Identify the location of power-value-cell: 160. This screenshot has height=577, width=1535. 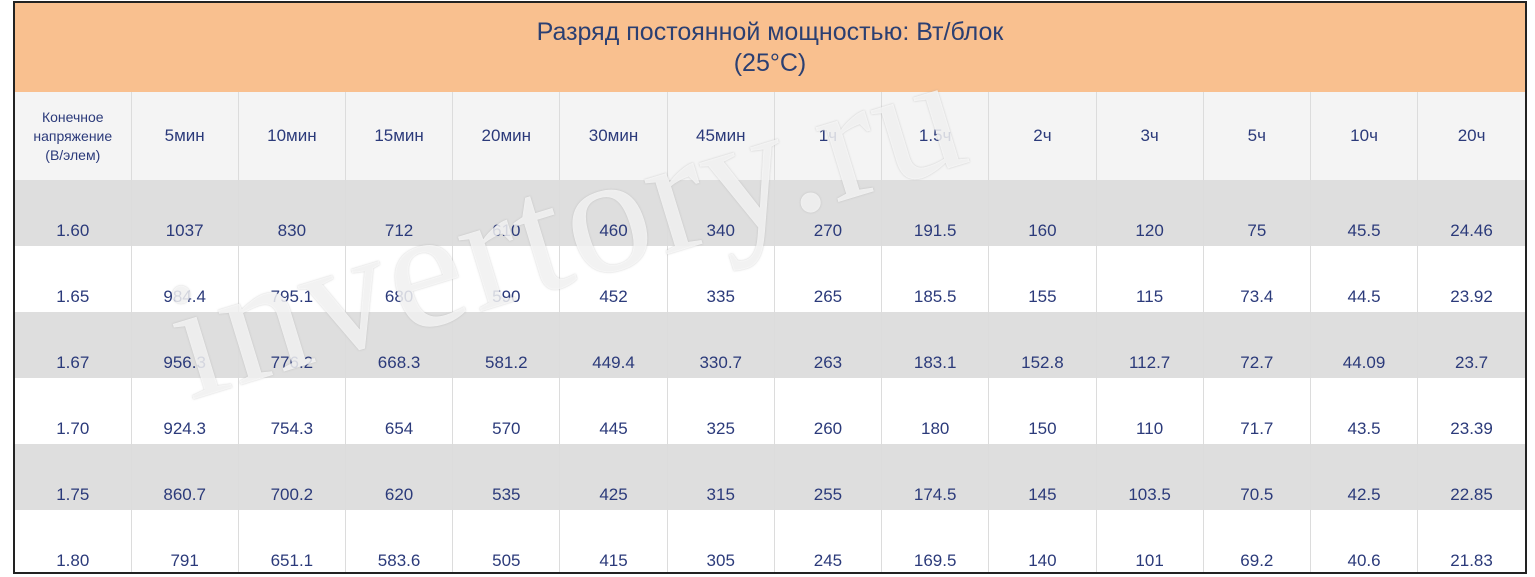
(1042, 213).